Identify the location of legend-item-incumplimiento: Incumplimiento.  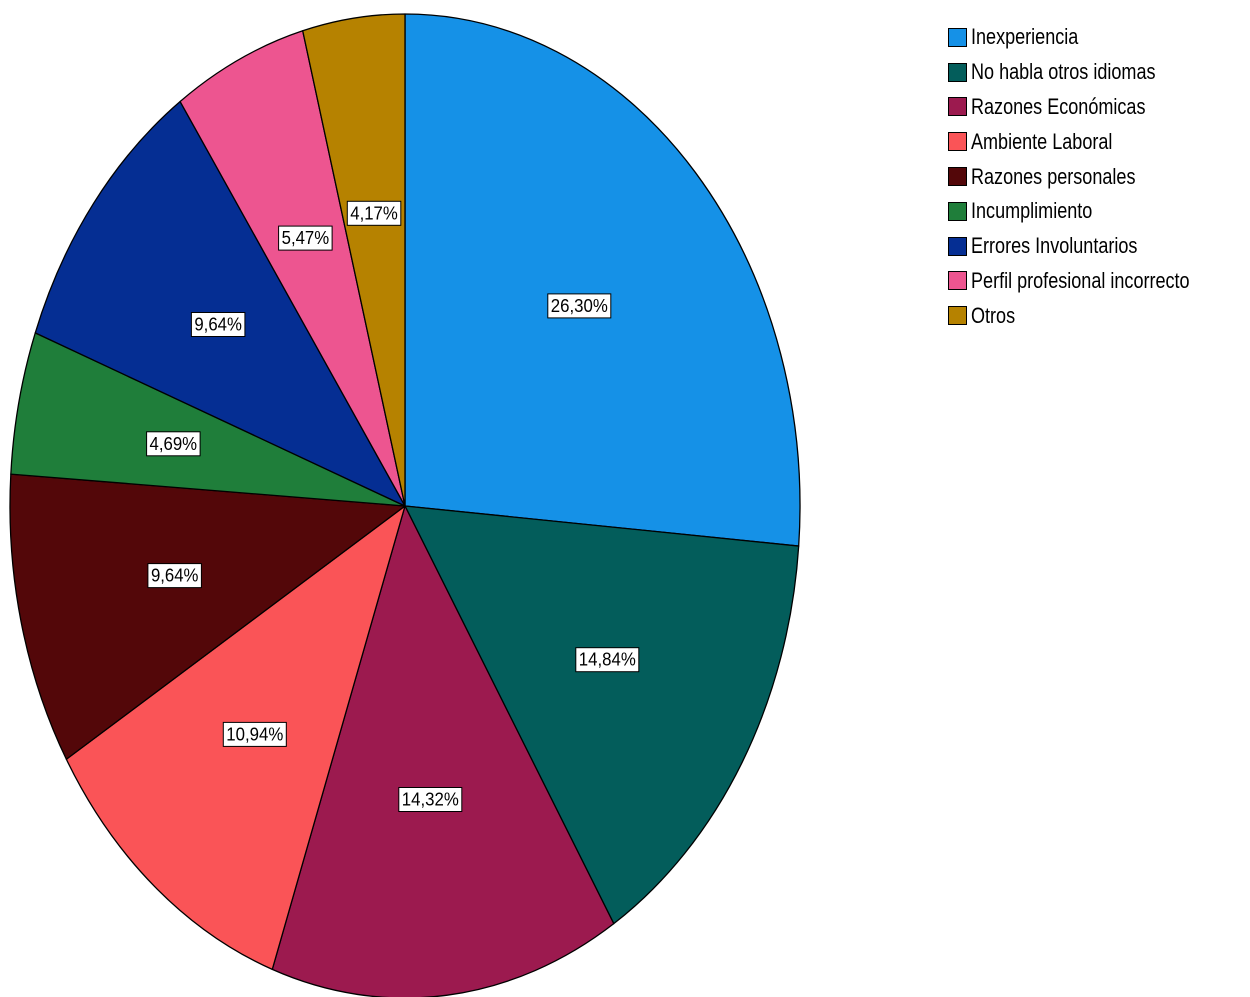
(1093, 211).